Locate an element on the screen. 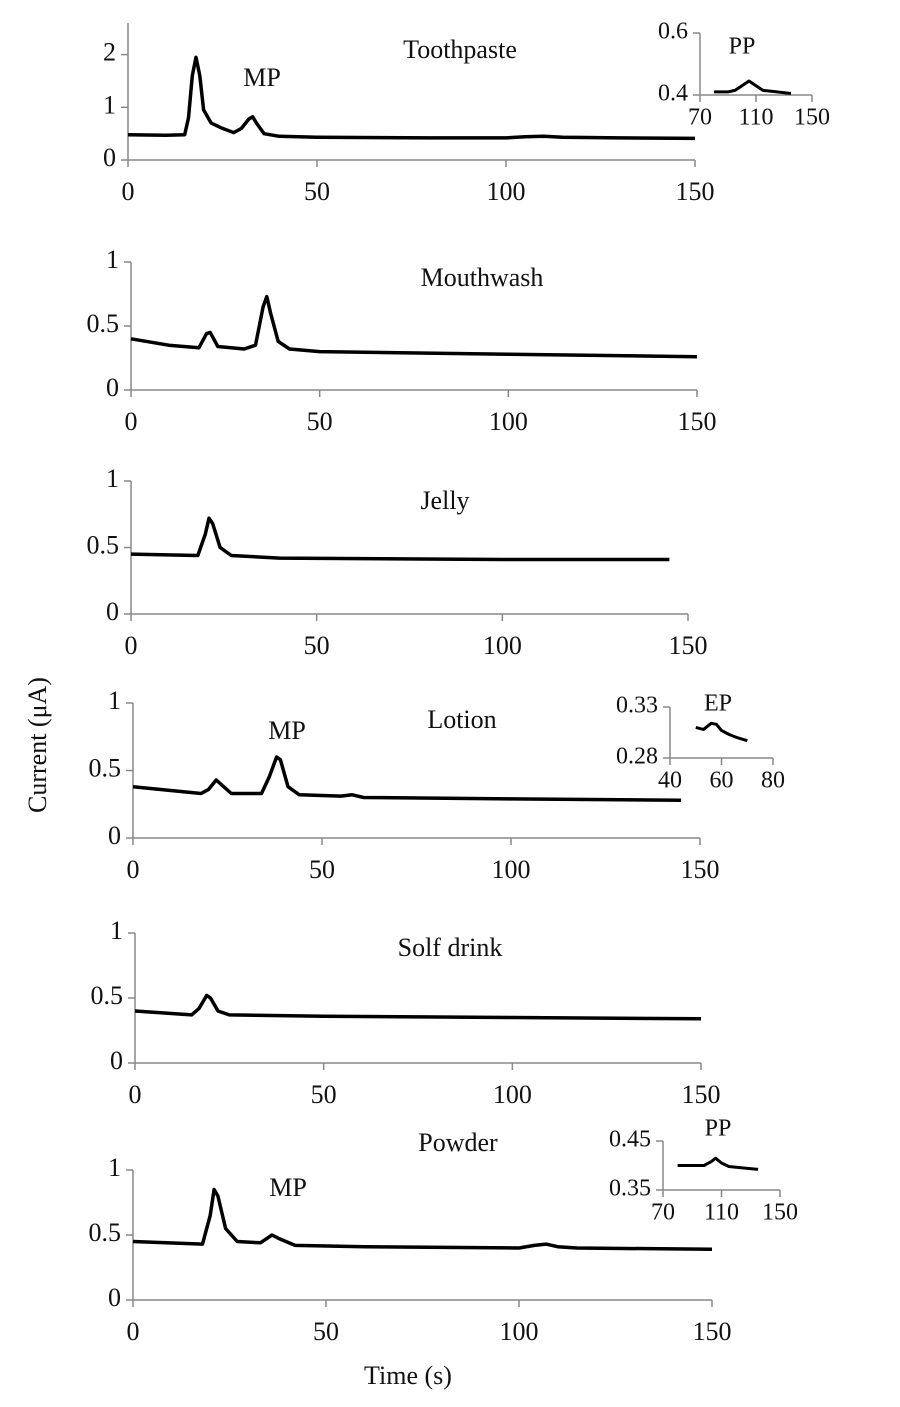 This screenshot has height=1407, width=900. panel-title: Powder is located at coordinates (458, 1142).